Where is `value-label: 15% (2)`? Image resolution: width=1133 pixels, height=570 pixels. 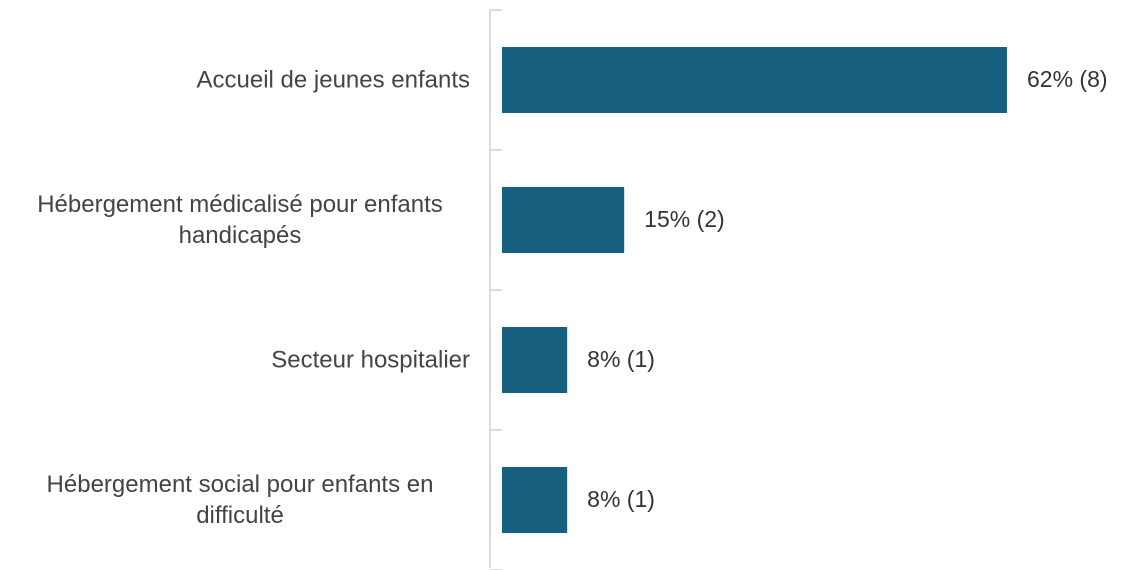 value-label: 15% (2) is located at coordinates (684, 219).